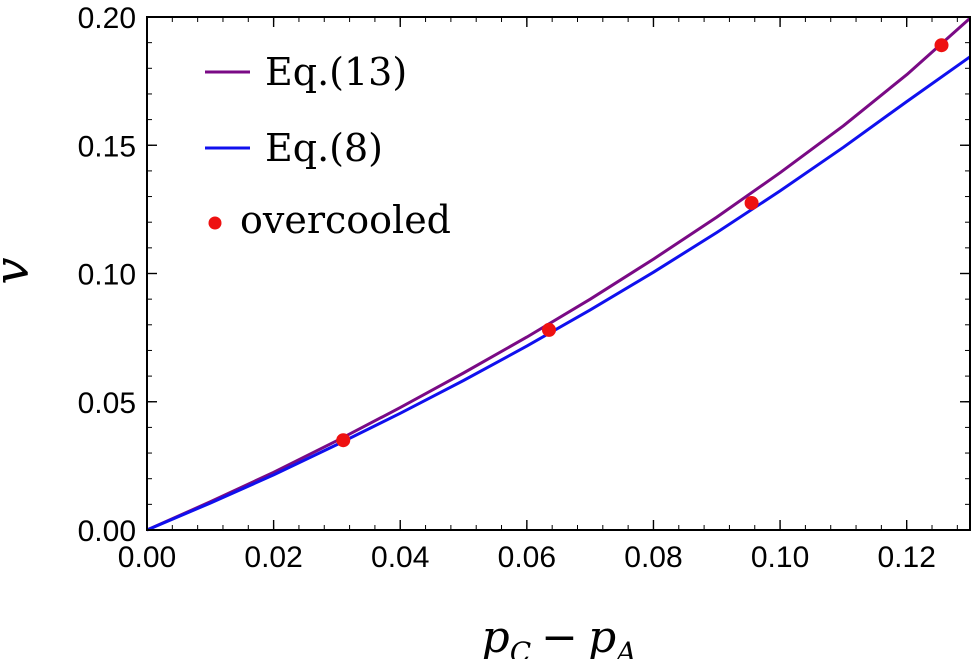 Image resolution: width=972 pixels, height=659 pixels. What do you see at coordinates (107, 146) in the screenshot?
I see `y-tick-label: 0.15` at bounding box center [107, 146].